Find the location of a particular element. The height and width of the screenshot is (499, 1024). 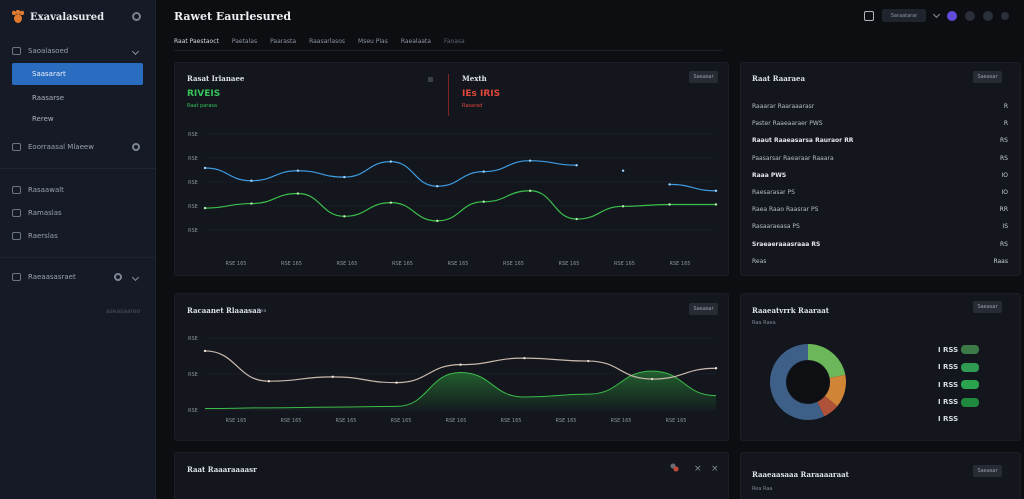

list-item-value: RR is located at coordinates (1003, 210).